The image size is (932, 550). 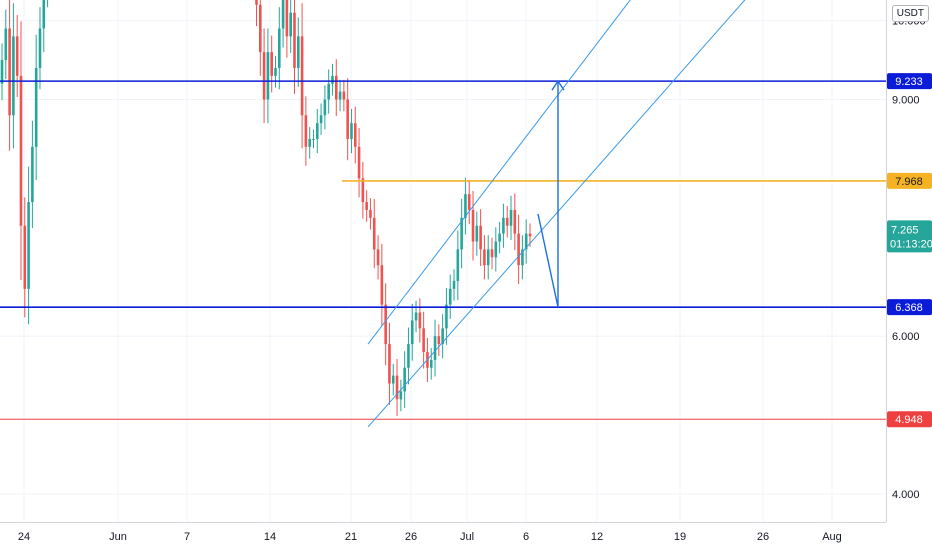 What do you see at coordinates (270, 537) in the screenshot?
I see `x-tick-label: 14` at bounding box center [270, 537].